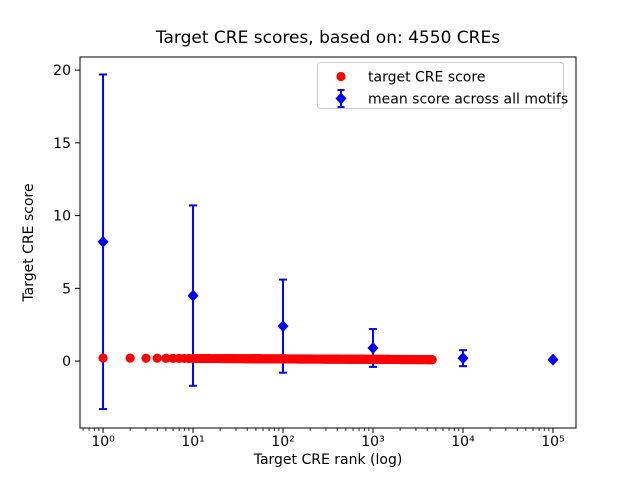 This screenshot has height=484, width=640. I want to click on x-tick-label: 10³, so click(372, 442).